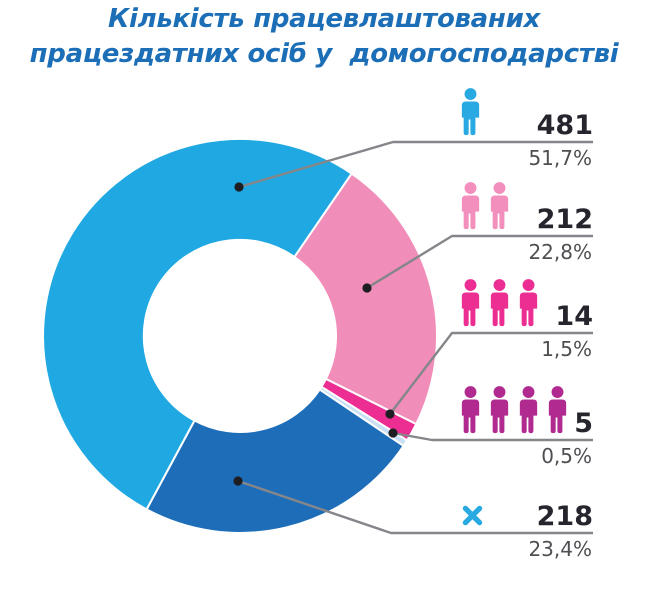  Describe the element at coordinates (238, 481) in the screenshot. I see `callout-dot-zero-persons` at that location.